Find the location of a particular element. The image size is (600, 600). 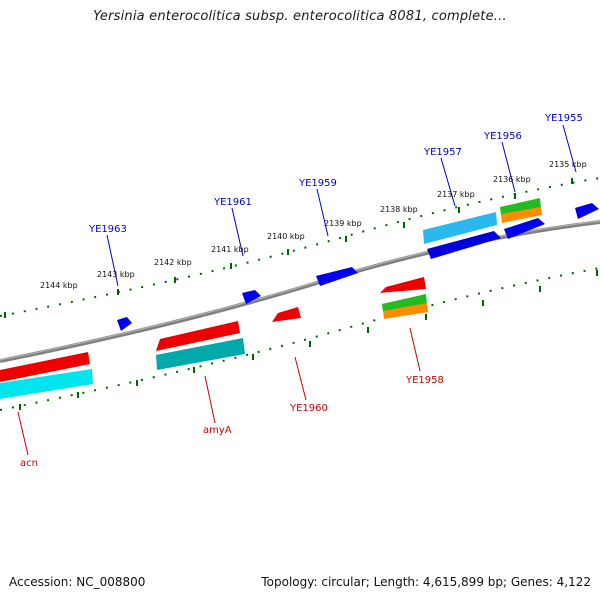

gene-label-ye1960: YE1960 is located at coordinates (308, 408).